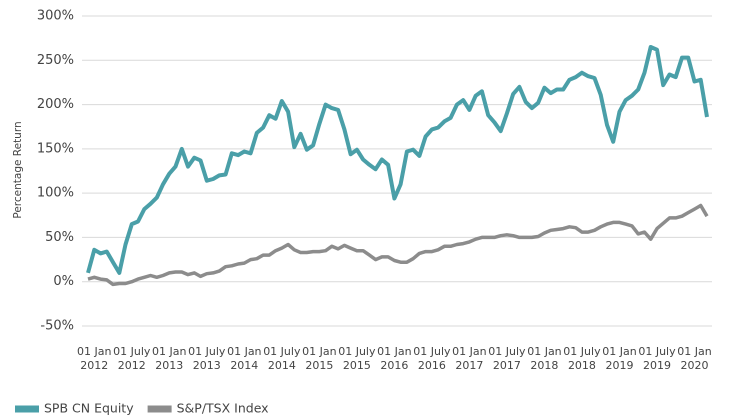 This screenshot has width=730, height=417. Describe the element at coordinates (223, 408) in the screenshot. I see `legend-label: S&P/TSX Index` at that location.